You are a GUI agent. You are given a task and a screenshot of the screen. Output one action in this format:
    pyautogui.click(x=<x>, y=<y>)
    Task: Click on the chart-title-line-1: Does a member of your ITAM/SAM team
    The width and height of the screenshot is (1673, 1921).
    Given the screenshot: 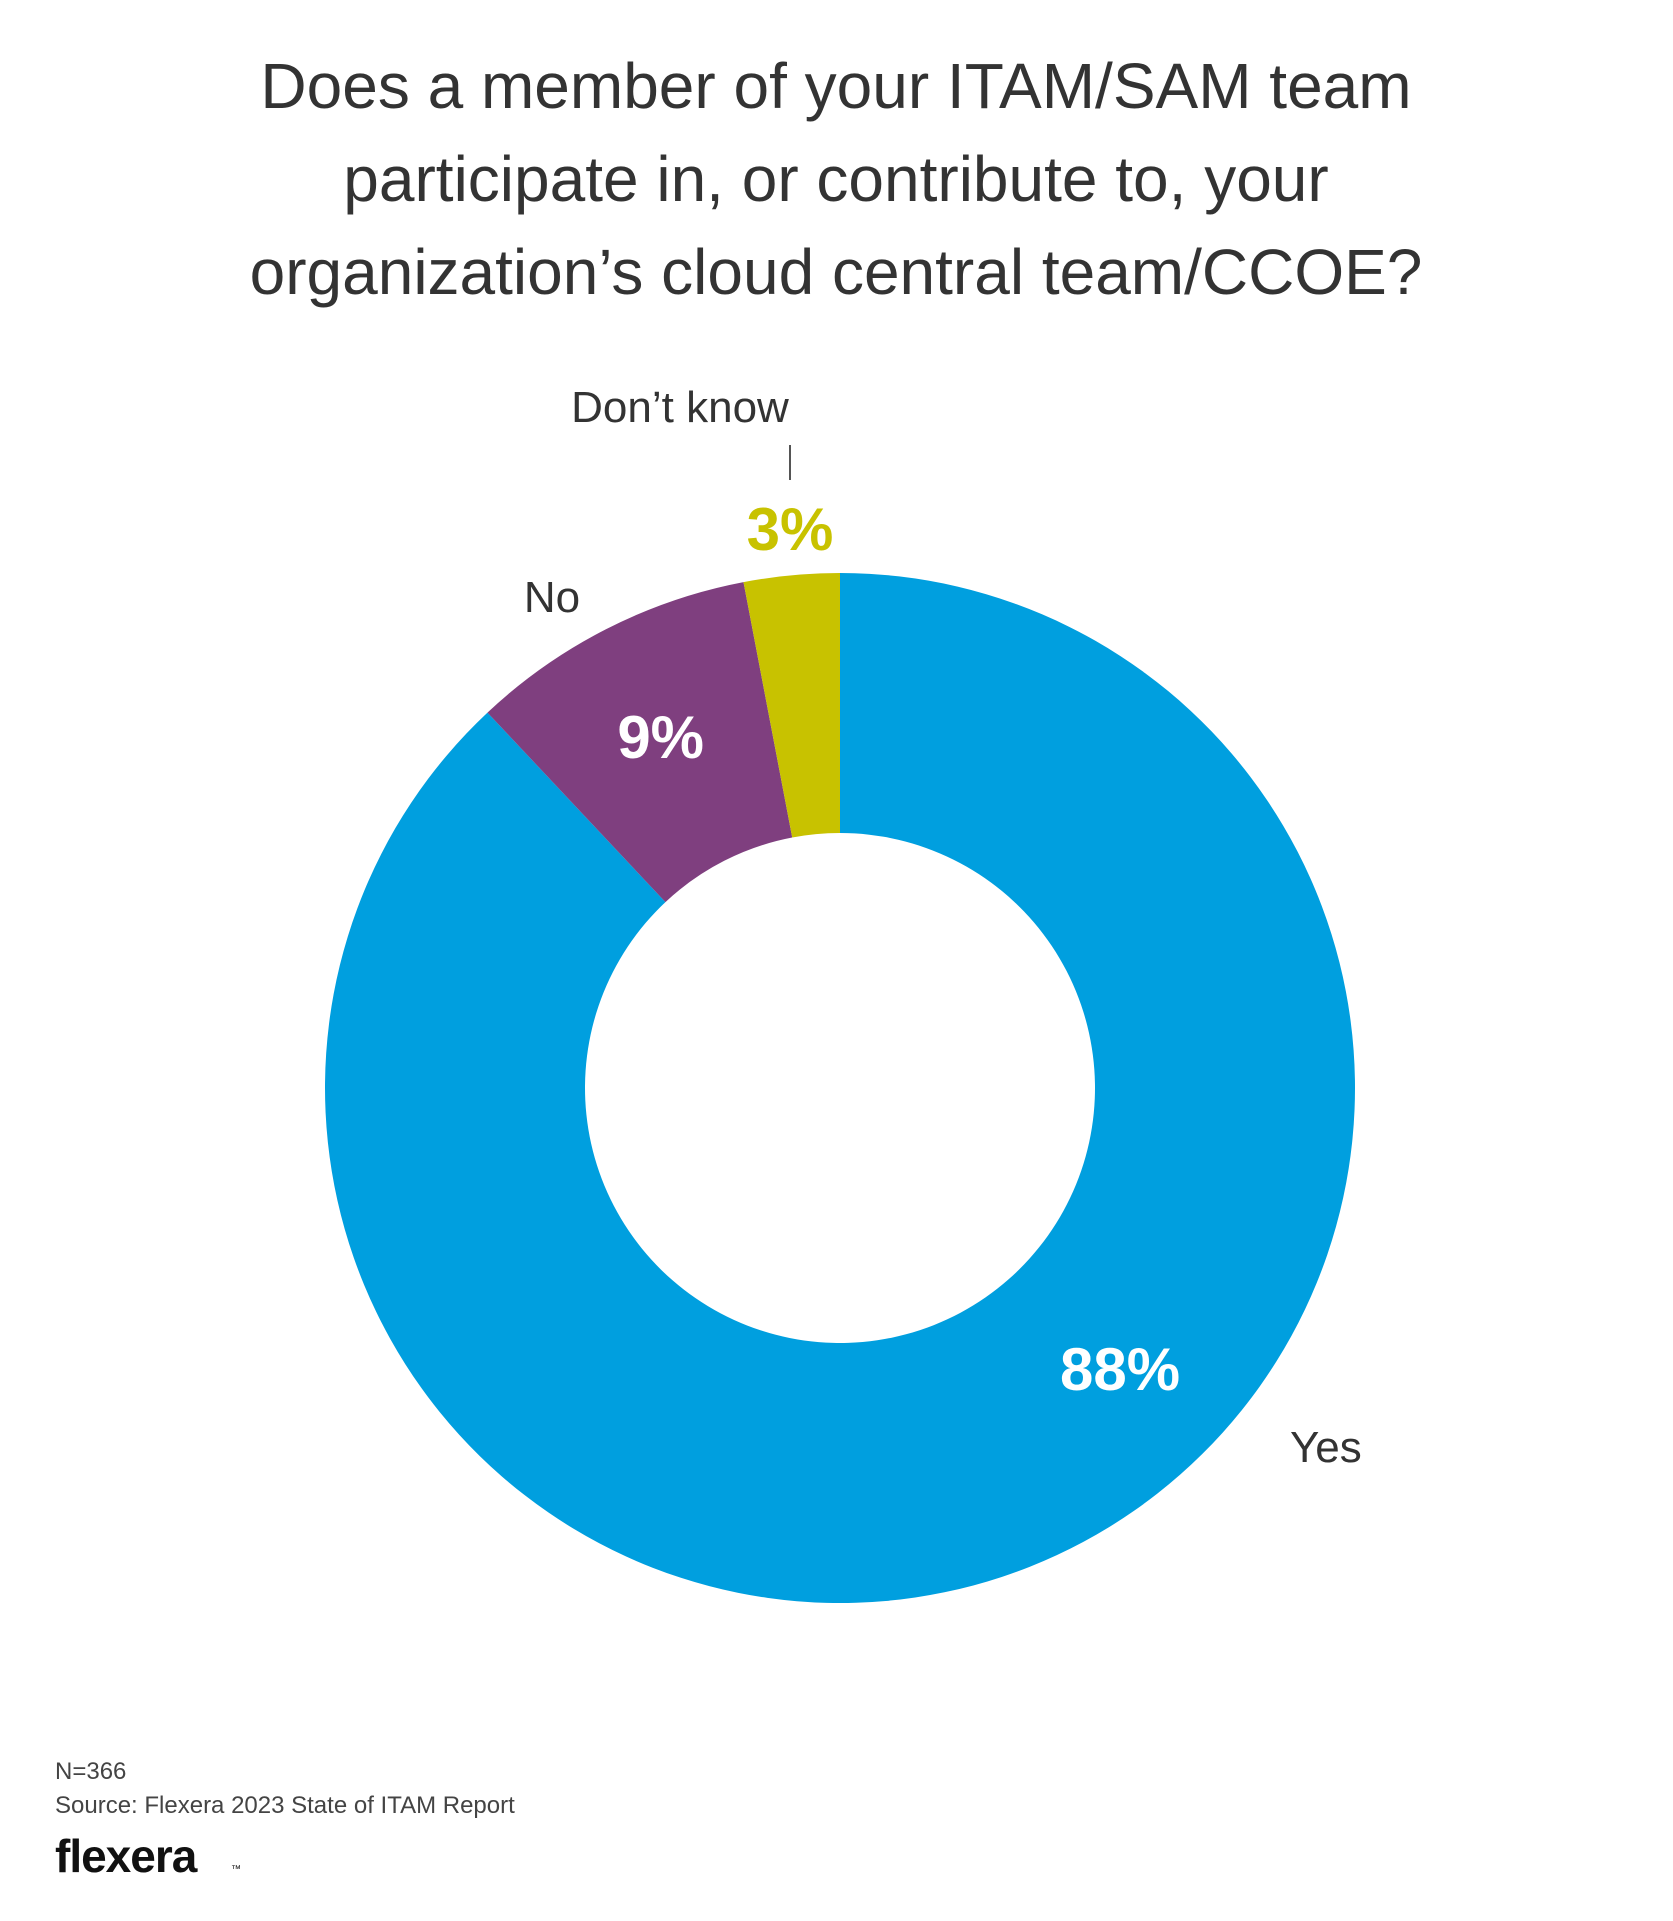 What is the action you would take?
    pyautogui.click(x=836, y=86)
    